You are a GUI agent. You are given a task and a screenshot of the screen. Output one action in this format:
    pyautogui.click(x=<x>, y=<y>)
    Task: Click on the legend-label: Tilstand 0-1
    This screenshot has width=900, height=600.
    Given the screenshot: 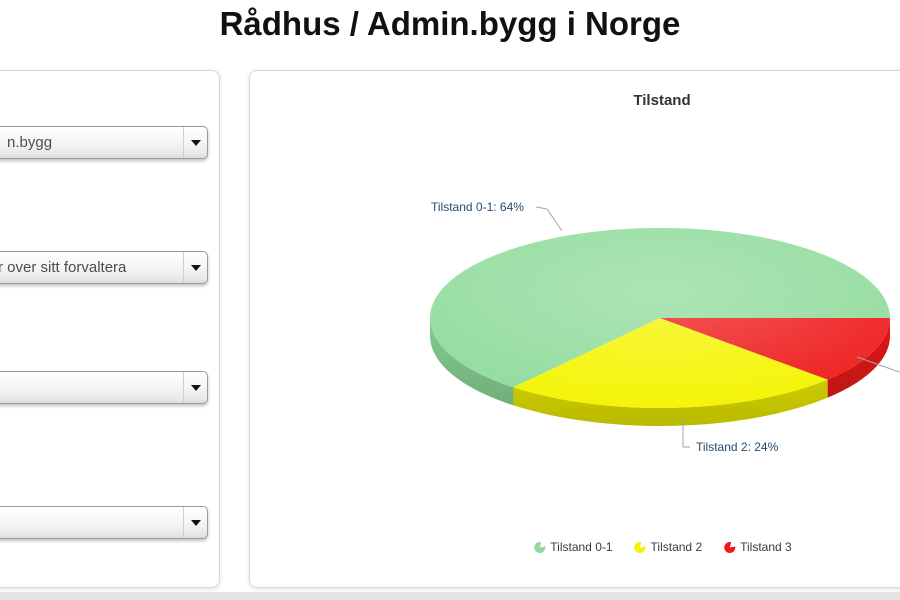 What is the action you would take?
    pyautogui.click(x=581, y=547)
    